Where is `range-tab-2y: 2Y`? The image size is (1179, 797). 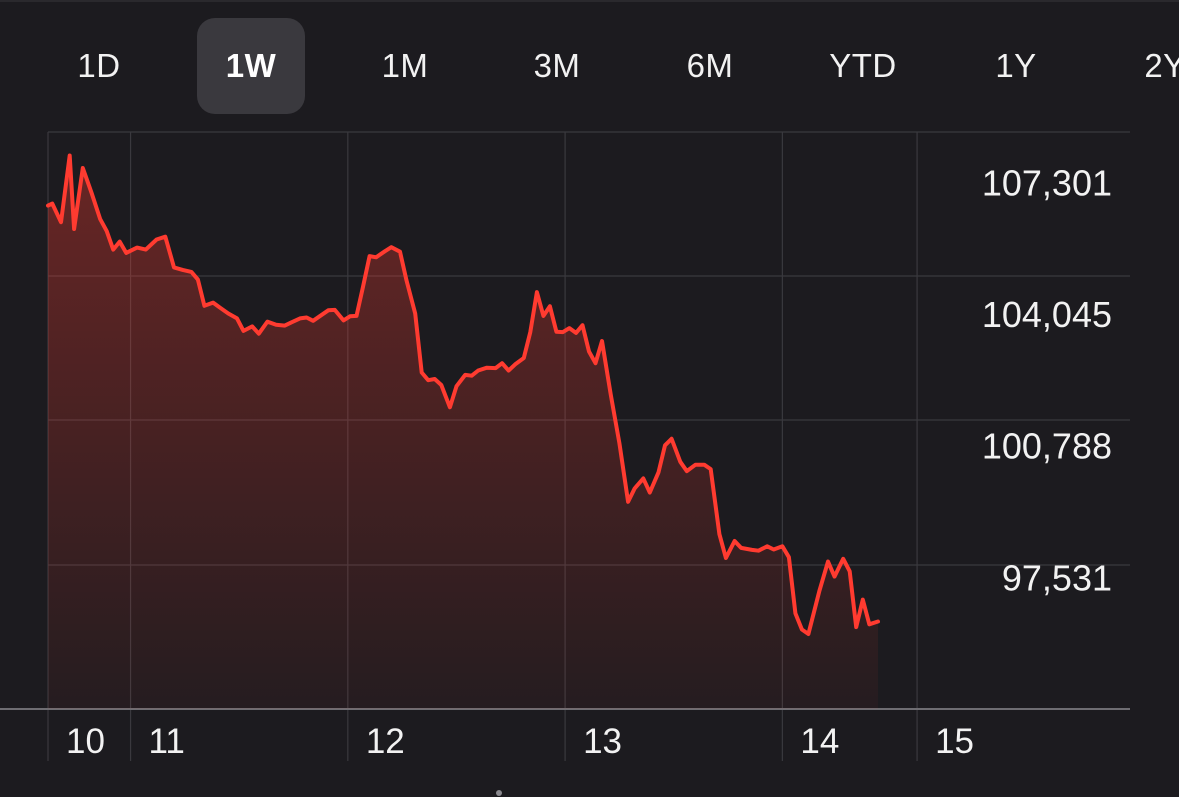 range-tab-2y: 2Y is located at coordinates (1161, 65).